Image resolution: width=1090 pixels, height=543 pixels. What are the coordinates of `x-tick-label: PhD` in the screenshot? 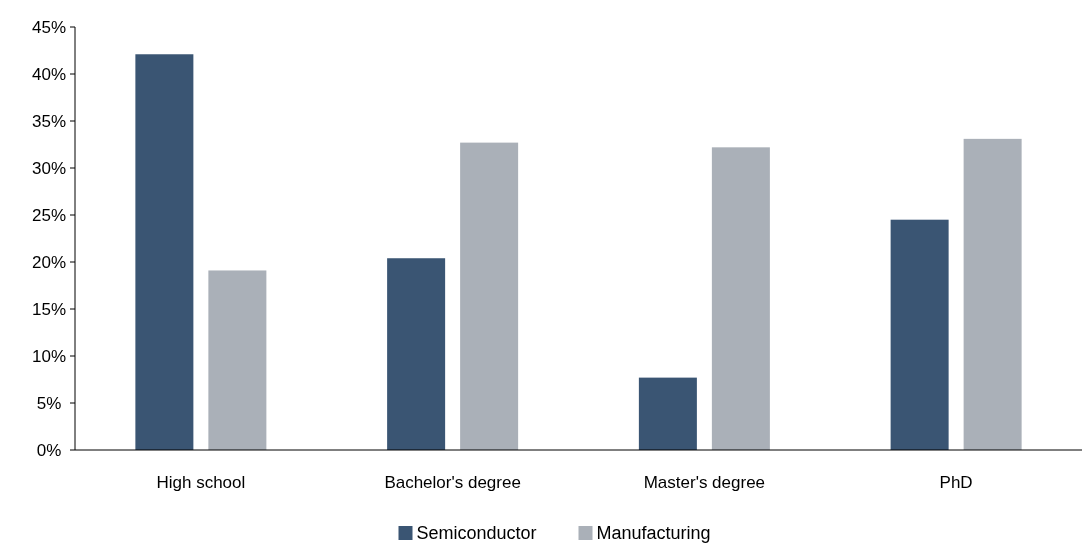 It's located at (956, 482).